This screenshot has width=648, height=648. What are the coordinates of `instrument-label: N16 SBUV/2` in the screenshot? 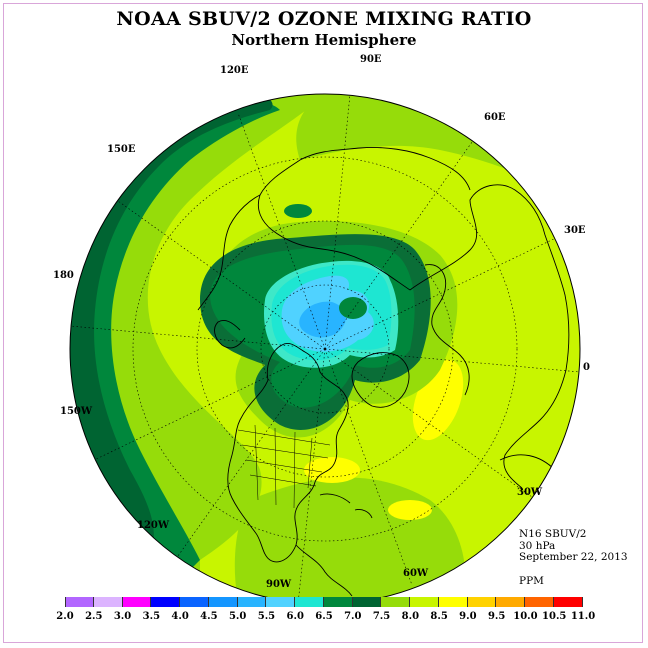 It's located at (553, 534).